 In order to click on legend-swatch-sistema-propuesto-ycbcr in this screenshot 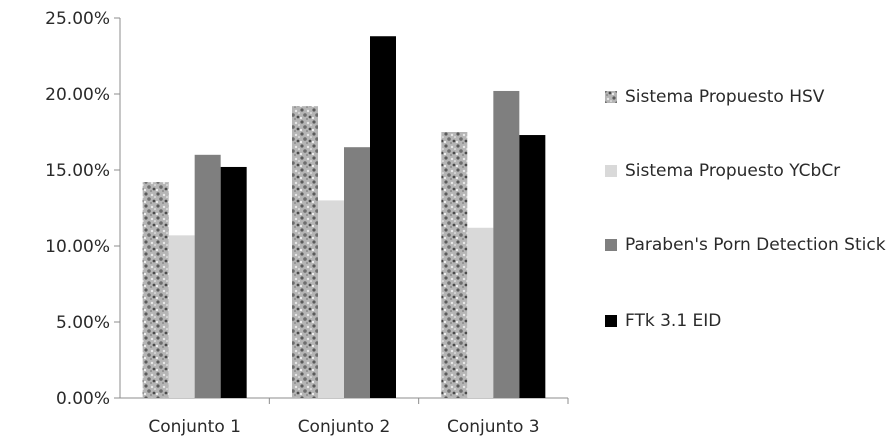, I will do `click(611, 171)`.